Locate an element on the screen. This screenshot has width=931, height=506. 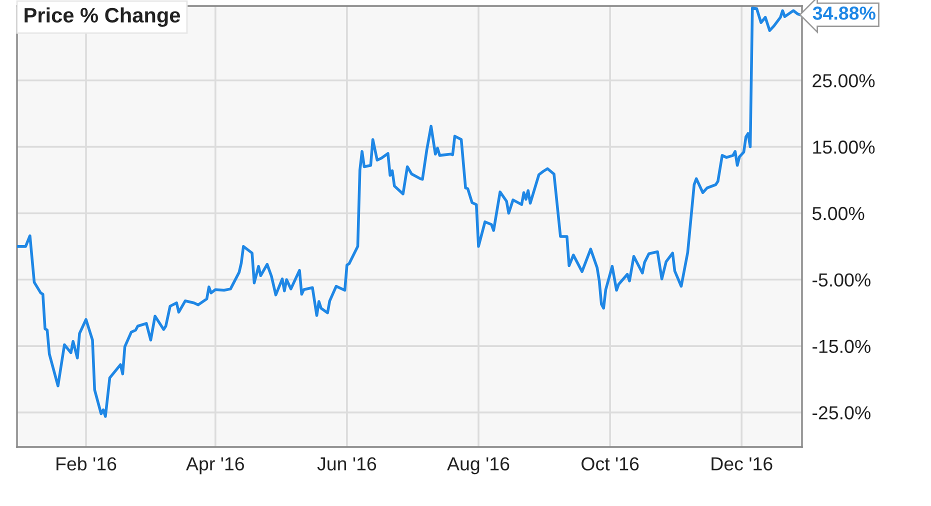
x-tick-label: Dec '16 is located at coordinates (742, 463).